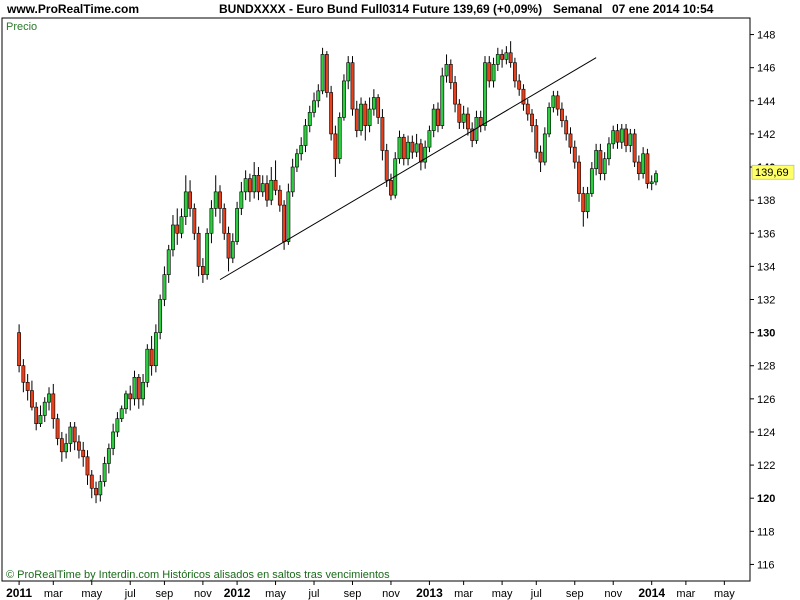 Image resolution: width=800 pixels, height=600 pixels. Describe the element at coordinates (766, 201) in the screenshot. I see `y-tick-label: 138` at that location.